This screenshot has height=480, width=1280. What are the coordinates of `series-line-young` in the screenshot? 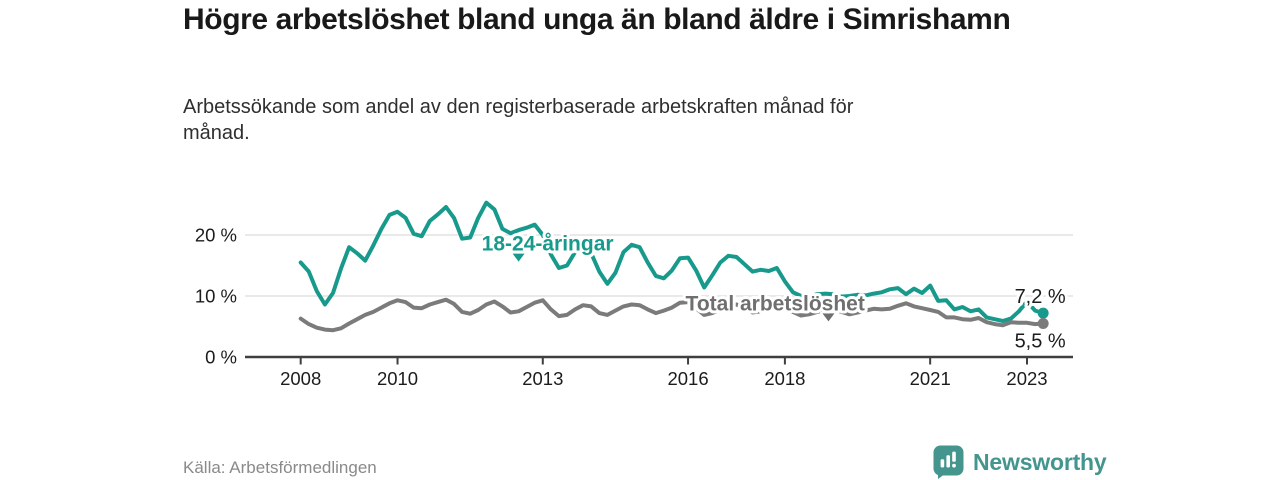 It's located at (672, 261).